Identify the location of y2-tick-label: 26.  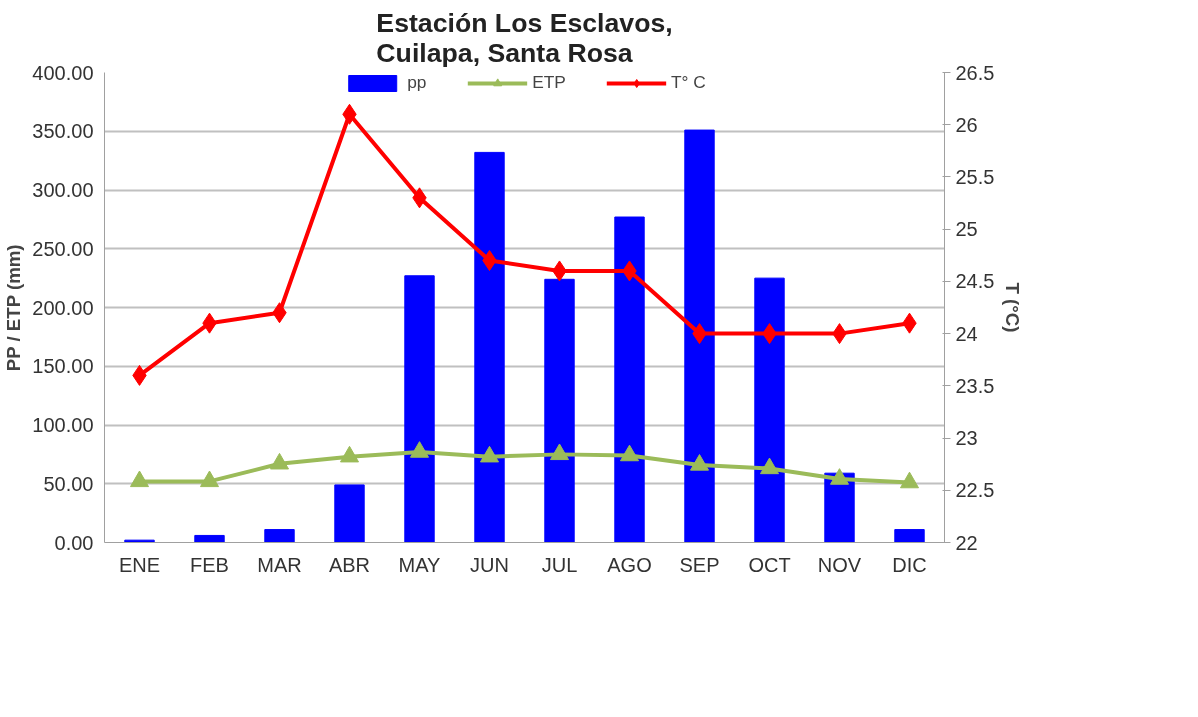
(966, 124).